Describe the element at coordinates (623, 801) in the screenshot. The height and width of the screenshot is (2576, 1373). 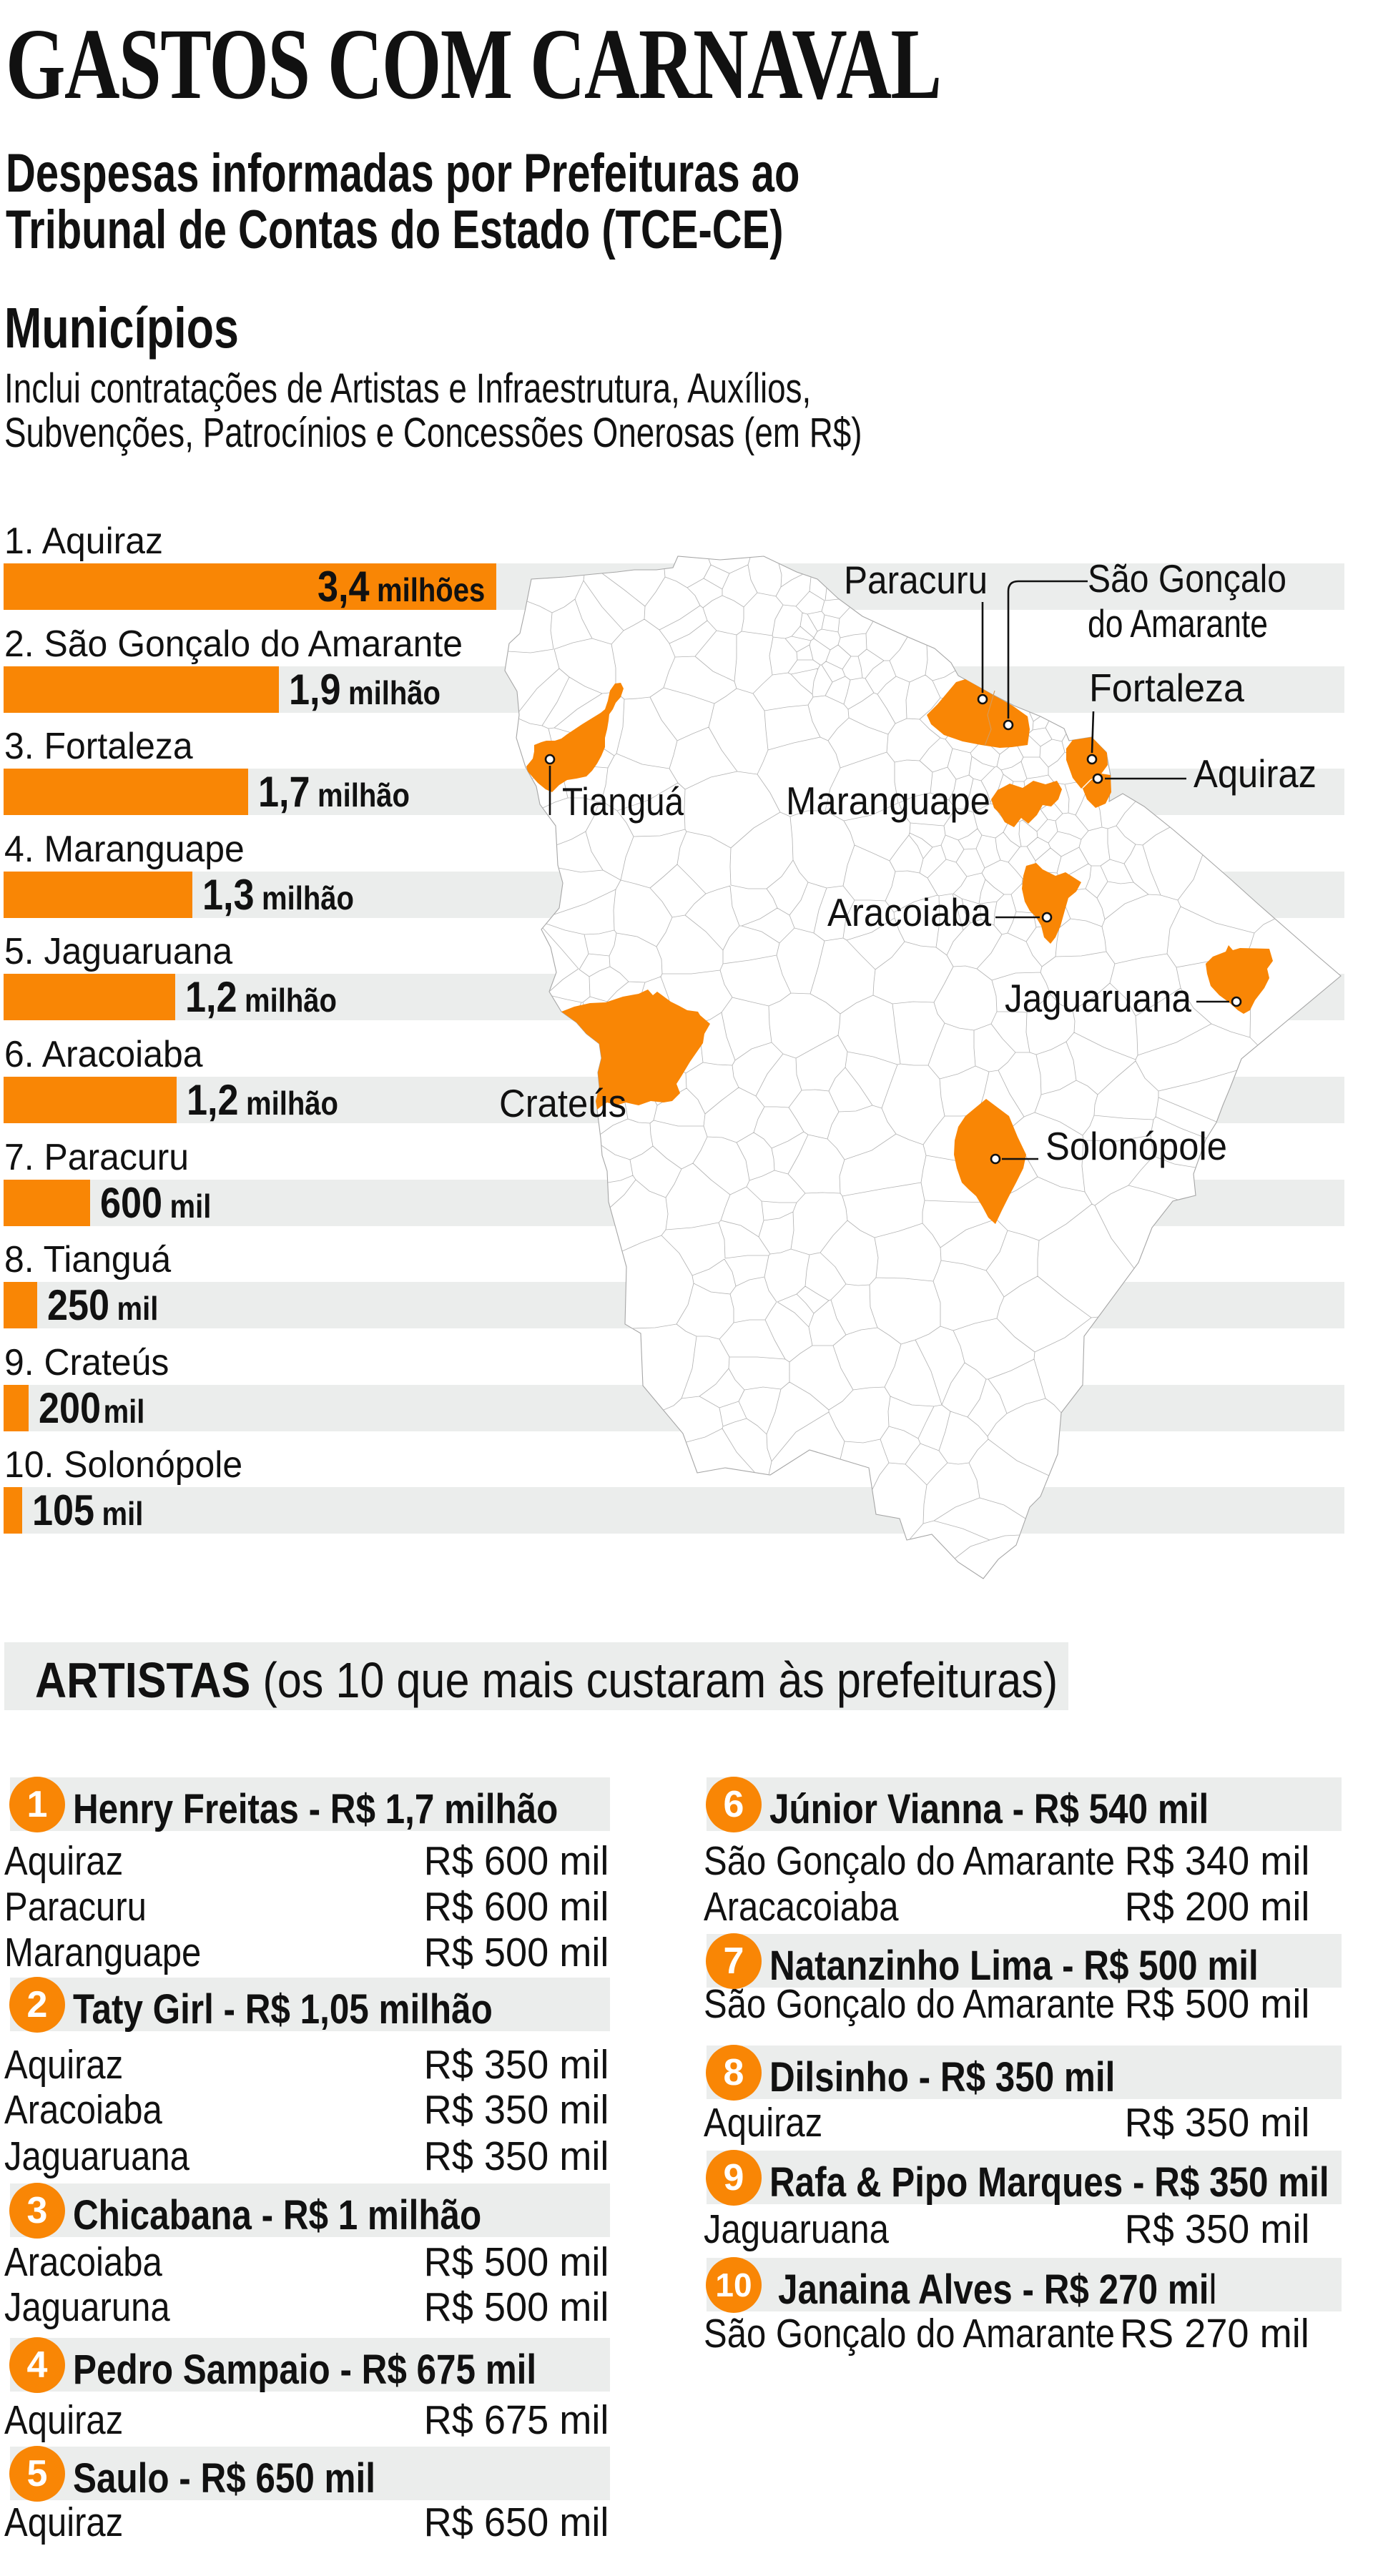
I see `svg-text: Tianguá` at that location.